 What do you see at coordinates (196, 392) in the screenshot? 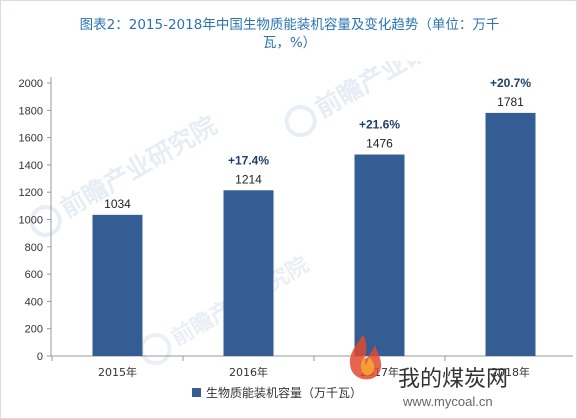
I see `legend-swatch` at bounding box center [196, 392].